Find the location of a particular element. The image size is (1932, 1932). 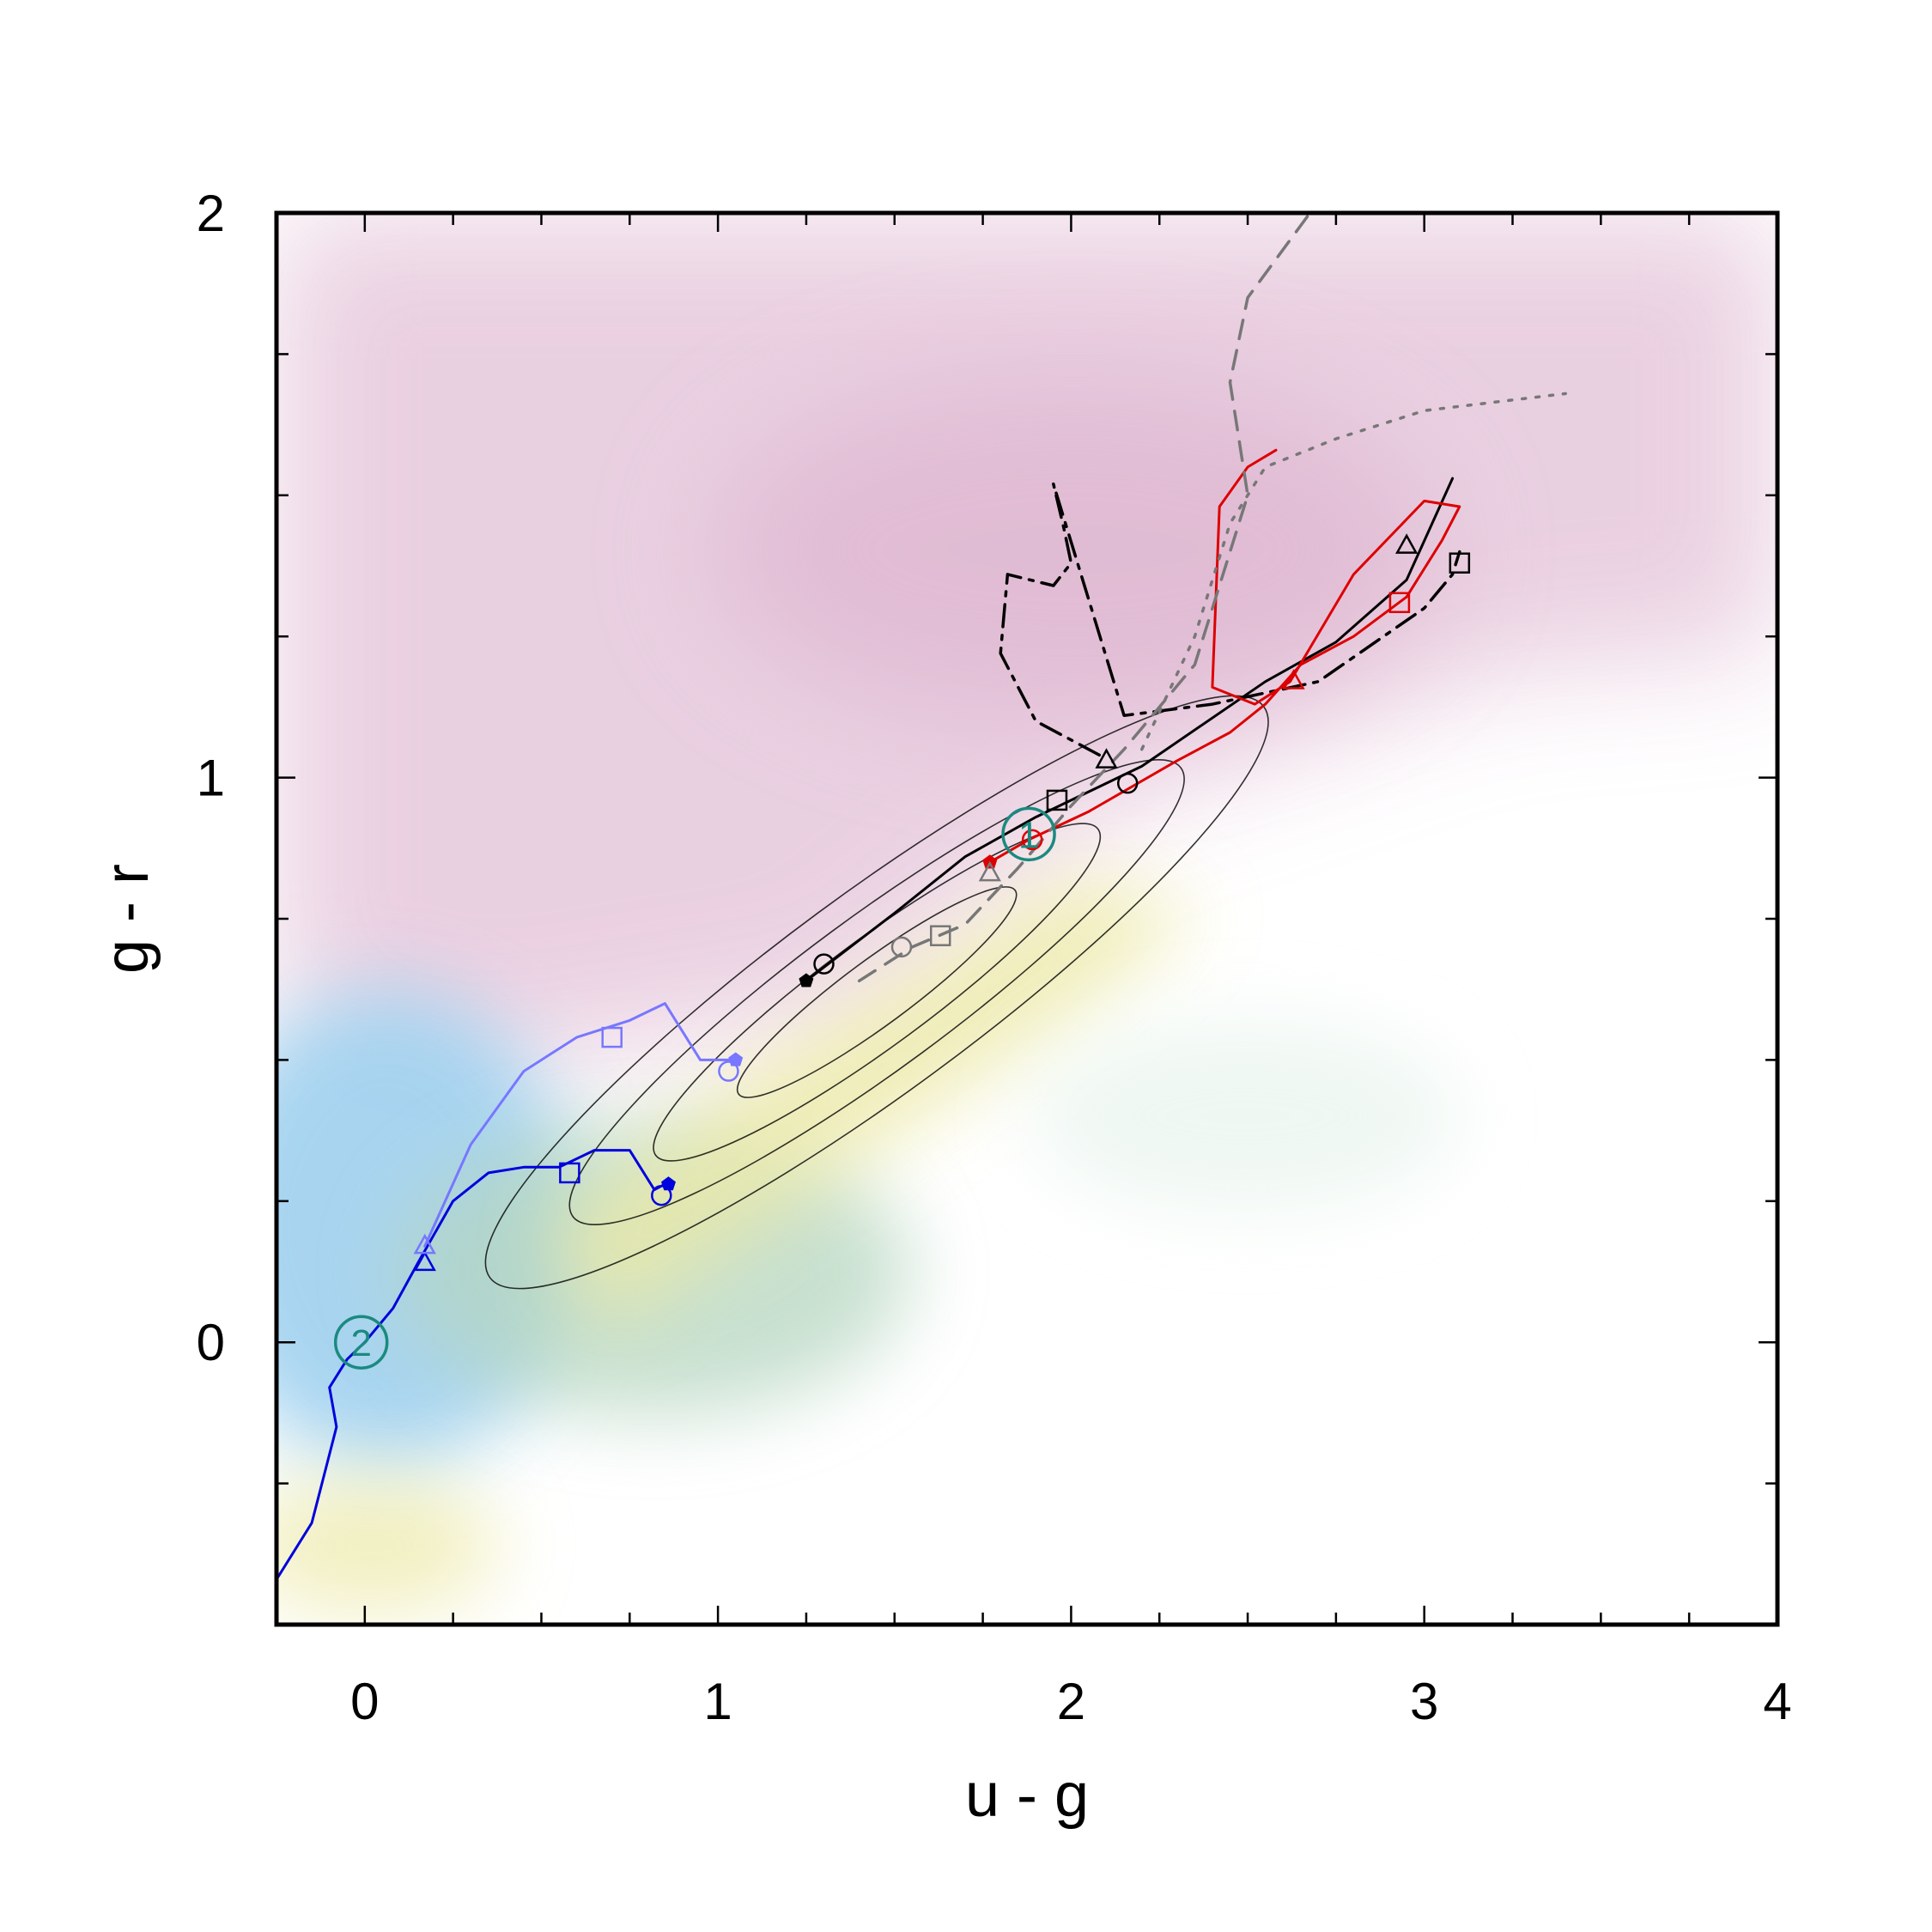

y-tick-label: 1 is located at coordinates (211, 779).